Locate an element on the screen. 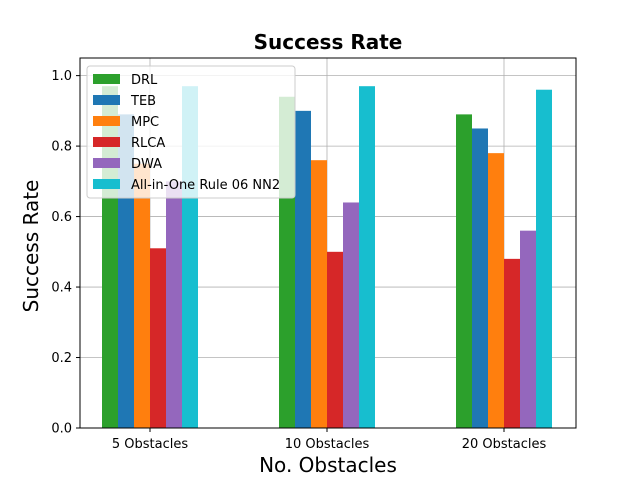  y-tick-label: 1.0 is located at coordinates (61, 76).